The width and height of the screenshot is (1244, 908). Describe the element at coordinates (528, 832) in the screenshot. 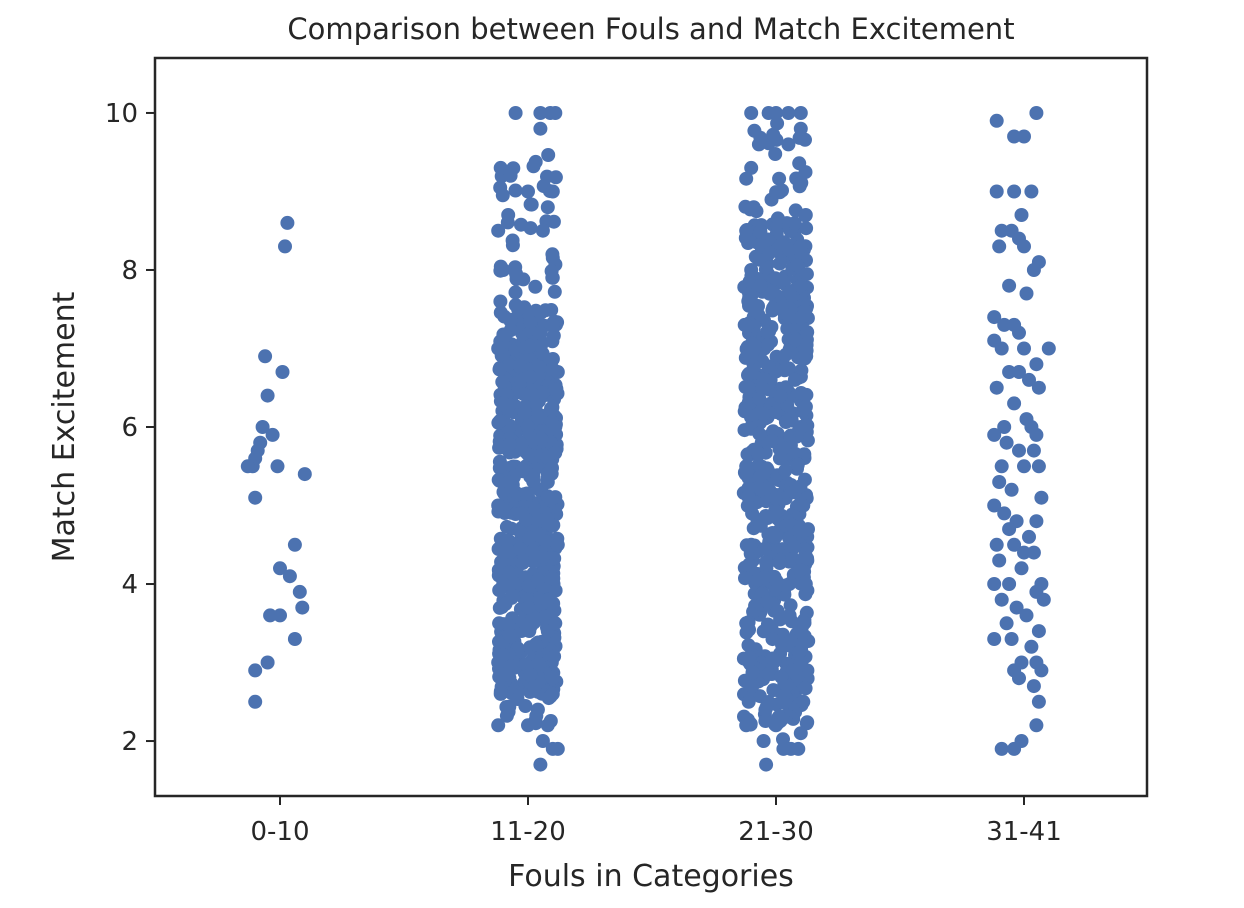

I see `x-tick-label: 11-20` at that location.